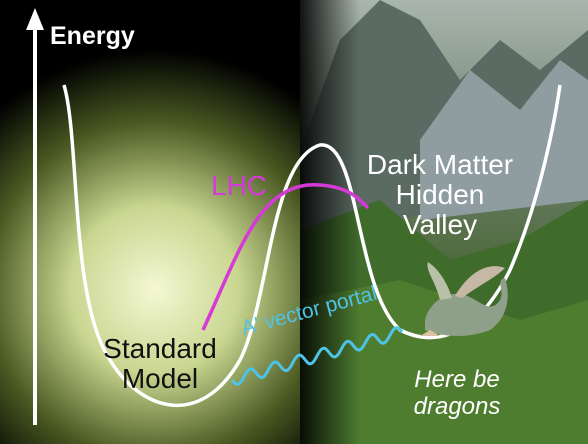  What do you see at coordinates (457, 406) in the screenshot?
I see `dragons-line-2: dragons` at bounding box center [457, 406].